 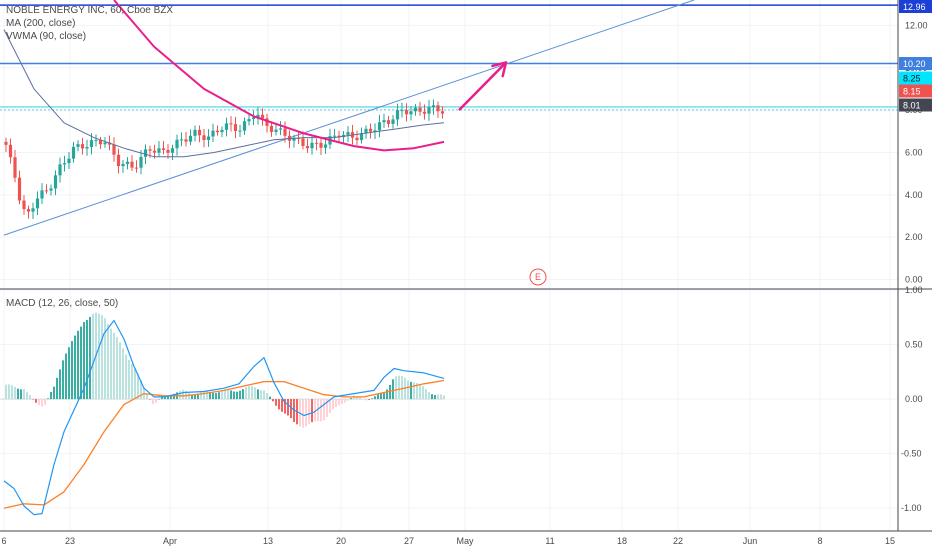 What do you see at coordinates (911, 508) in the screenshot?
I see `macd-axis-tick-label: -1.00` at bounding box center [911, 508].